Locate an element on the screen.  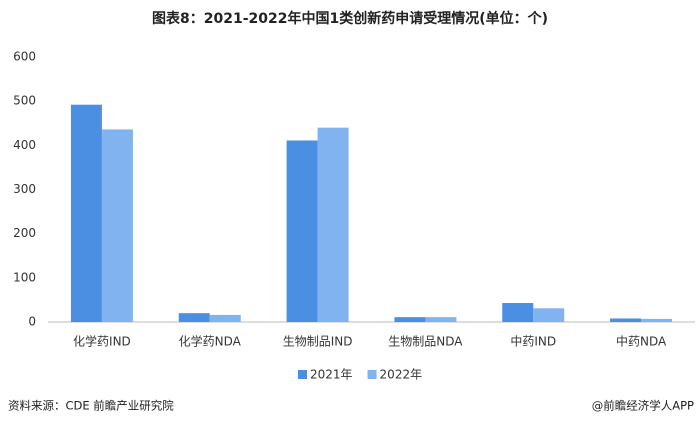
chart-title: 图表8：2021-2022年中国1类创新药申请受理情况(单位：个) is located at coordinates (350, 18).